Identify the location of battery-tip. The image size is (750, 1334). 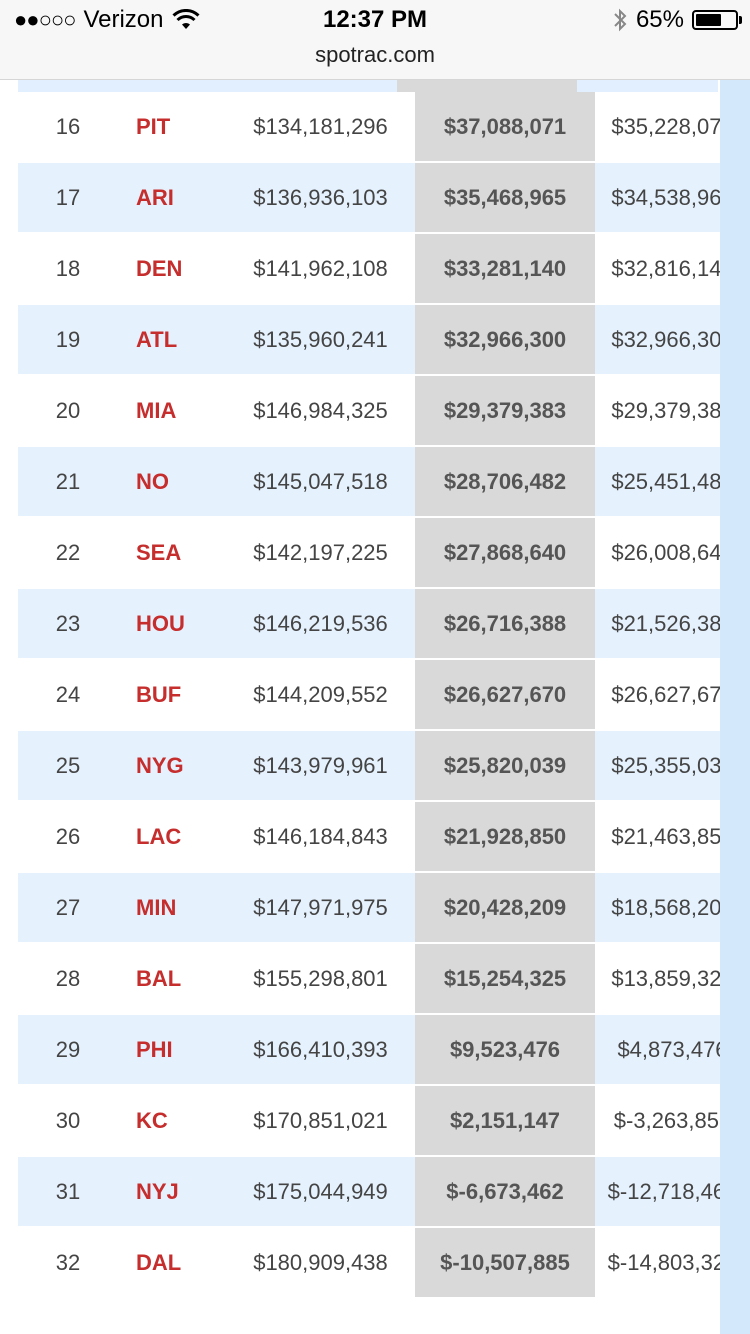
(740, 20).